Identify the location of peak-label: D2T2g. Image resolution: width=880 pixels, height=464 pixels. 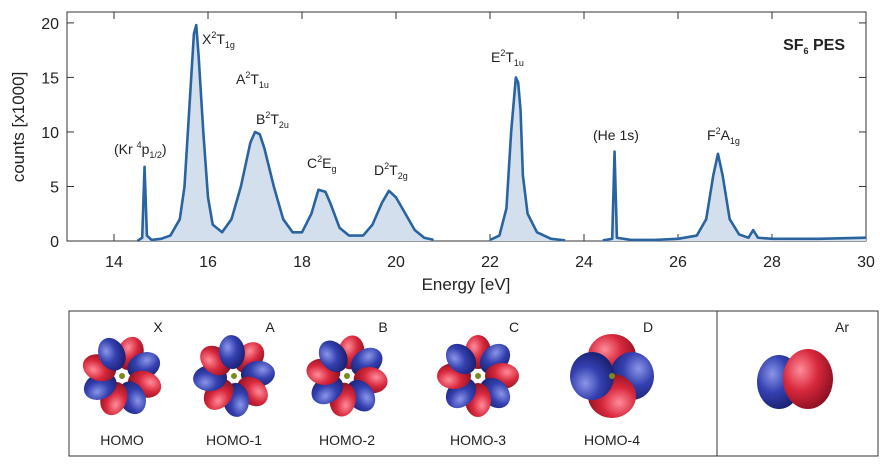
(391, 171).